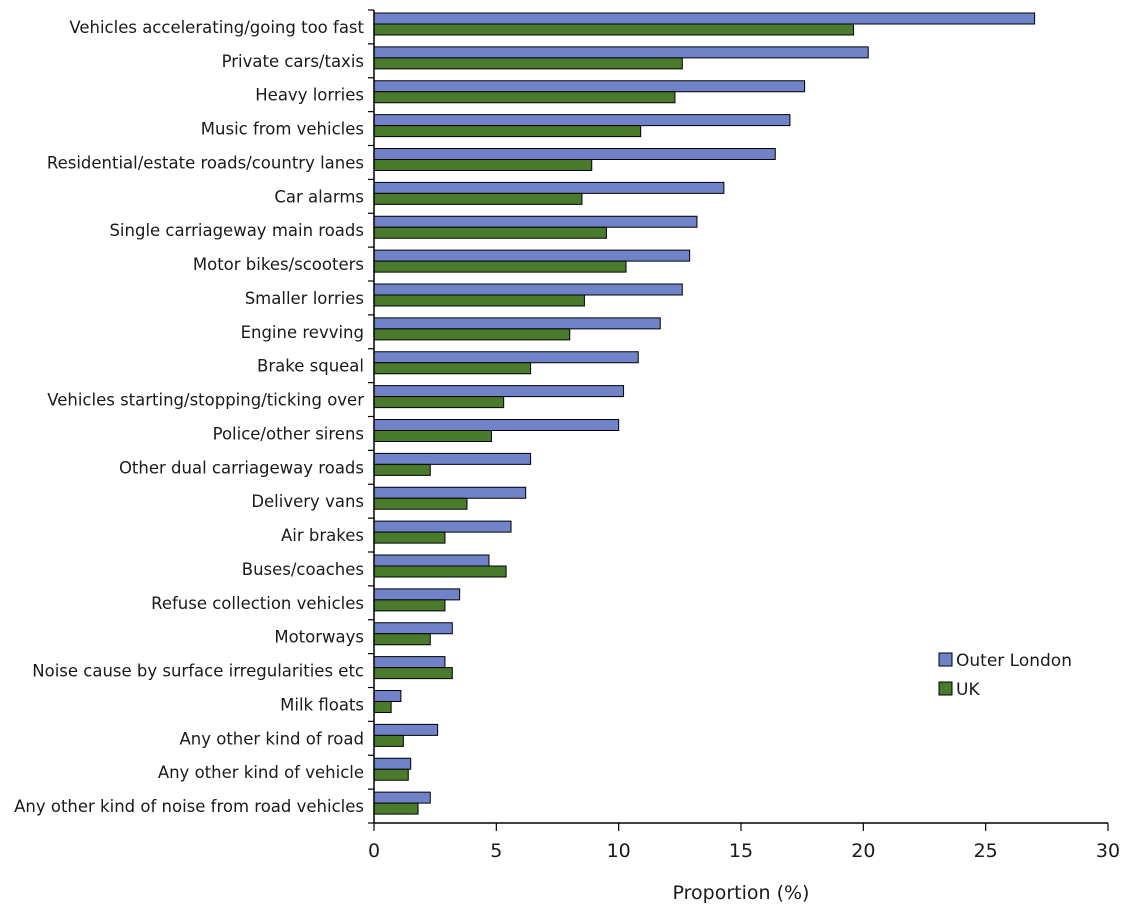 This screenshot has height=906, width=1137. Describe the element at coordinates (1005, 675) in the screenshot. I see `legend: Outer London UK` at that location.